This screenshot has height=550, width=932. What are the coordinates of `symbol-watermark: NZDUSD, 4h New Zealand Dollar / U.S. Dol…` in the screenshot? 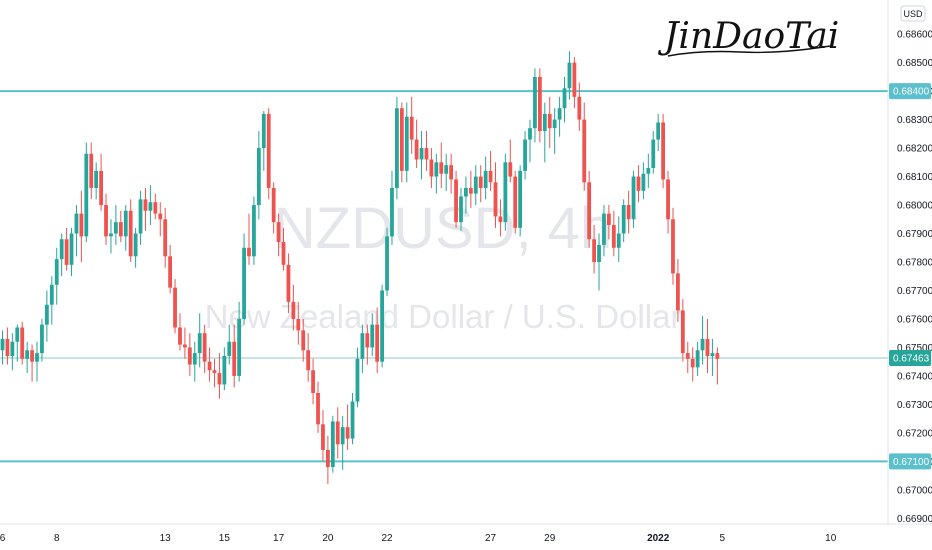 It's located at (443, 265).